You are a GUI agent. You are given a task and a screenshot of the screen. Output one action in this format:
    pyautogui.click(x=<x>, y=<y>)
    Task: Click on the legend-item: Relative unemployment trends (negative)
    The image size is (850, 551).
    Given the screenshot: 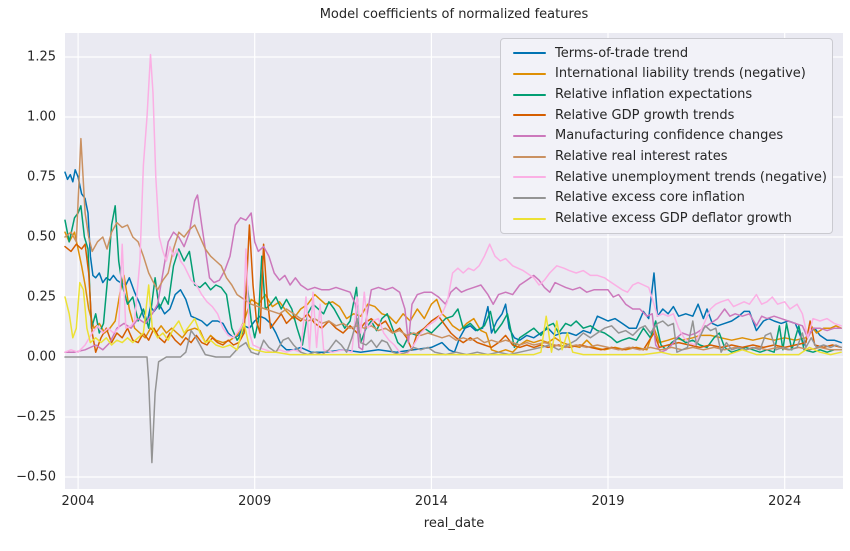 What is the action you would take?
    pyautogui.click(x=668, y=177)
    